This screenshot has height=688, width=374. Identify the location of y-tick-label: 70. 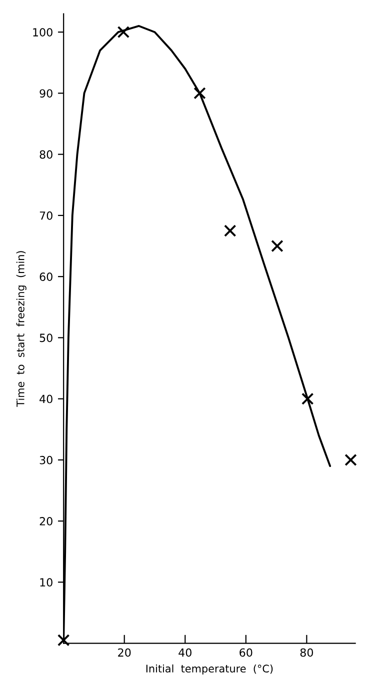
(46, 215).